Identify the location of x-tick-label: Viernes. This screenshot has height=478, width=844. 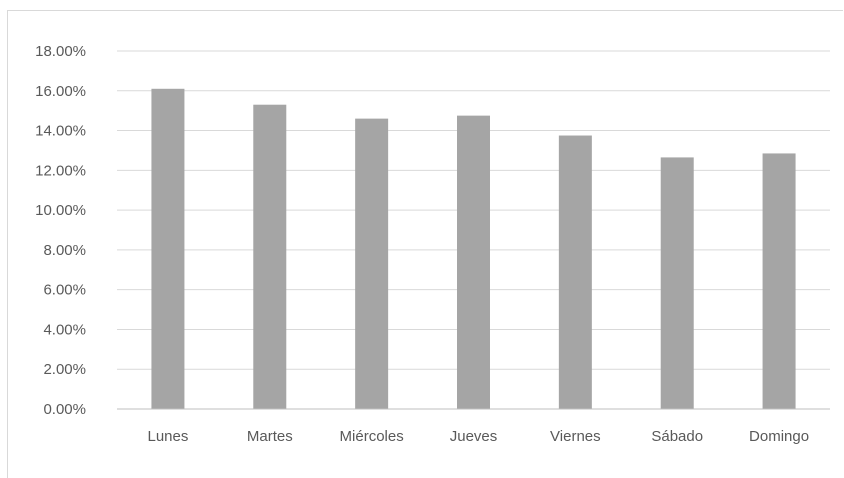
(575, 436).